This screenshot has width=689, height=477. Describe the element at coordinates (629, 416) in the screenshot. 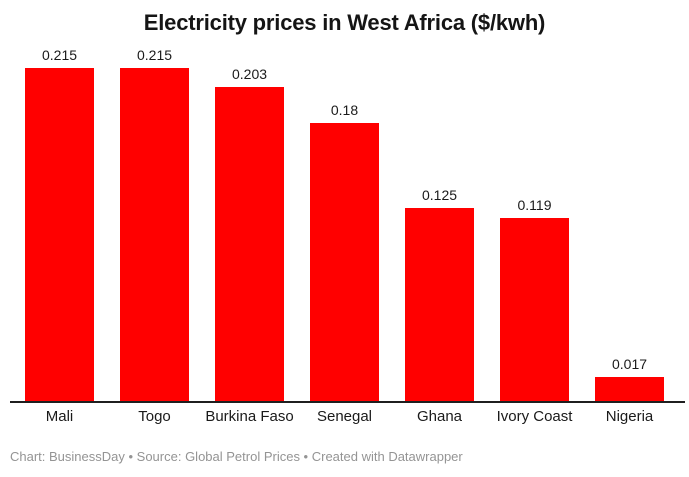

I see `x-axis-label-nigeria: Nigeria` at that location.